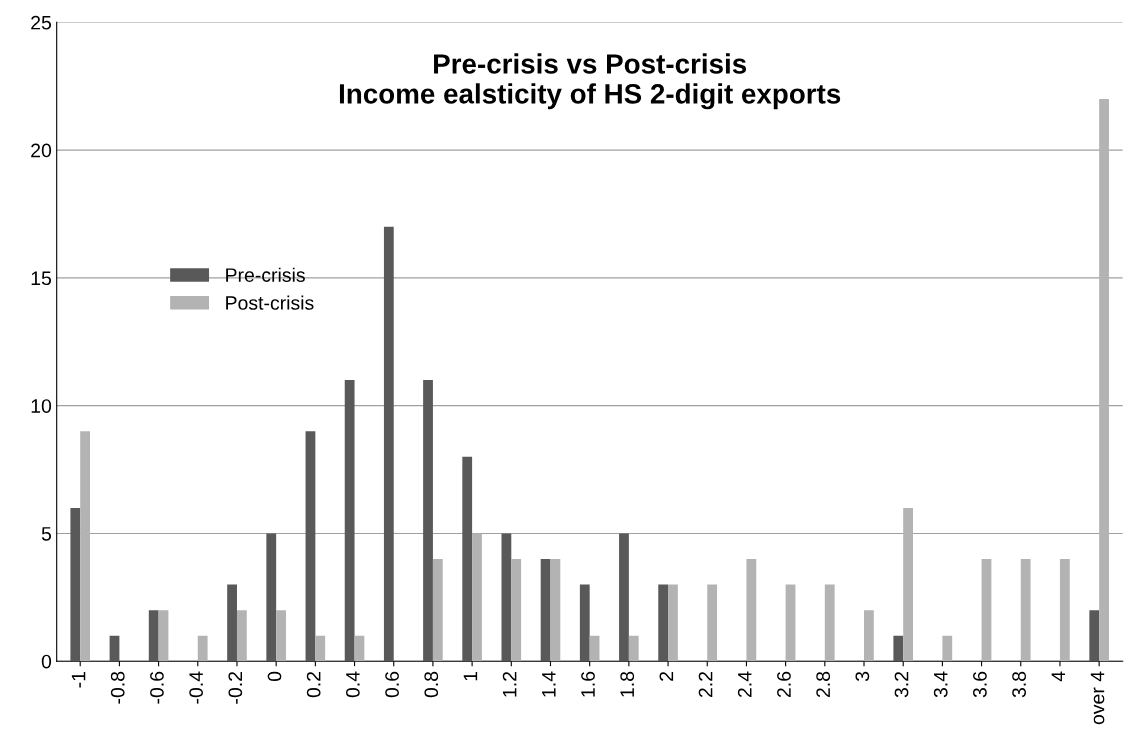  Describe the element at coordinates (117, 687) in the screenshot. I see `x-tick-label: -0.8` at that location.